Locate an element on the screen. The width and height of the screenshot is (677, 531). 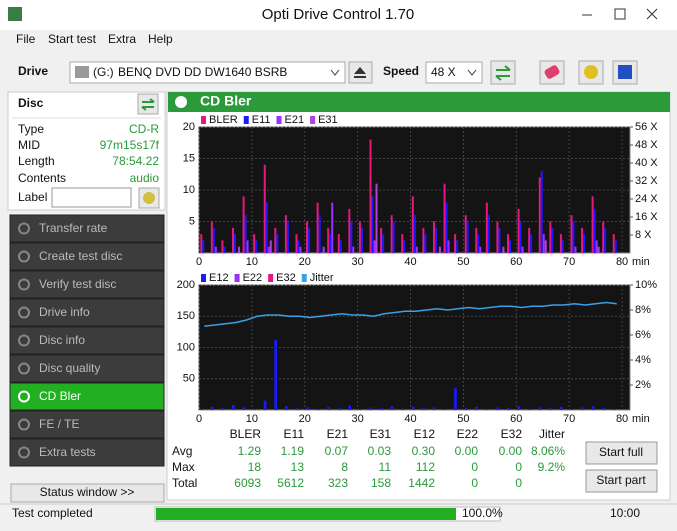
y-tick-label: 15 is located at coordinates (189, 158).